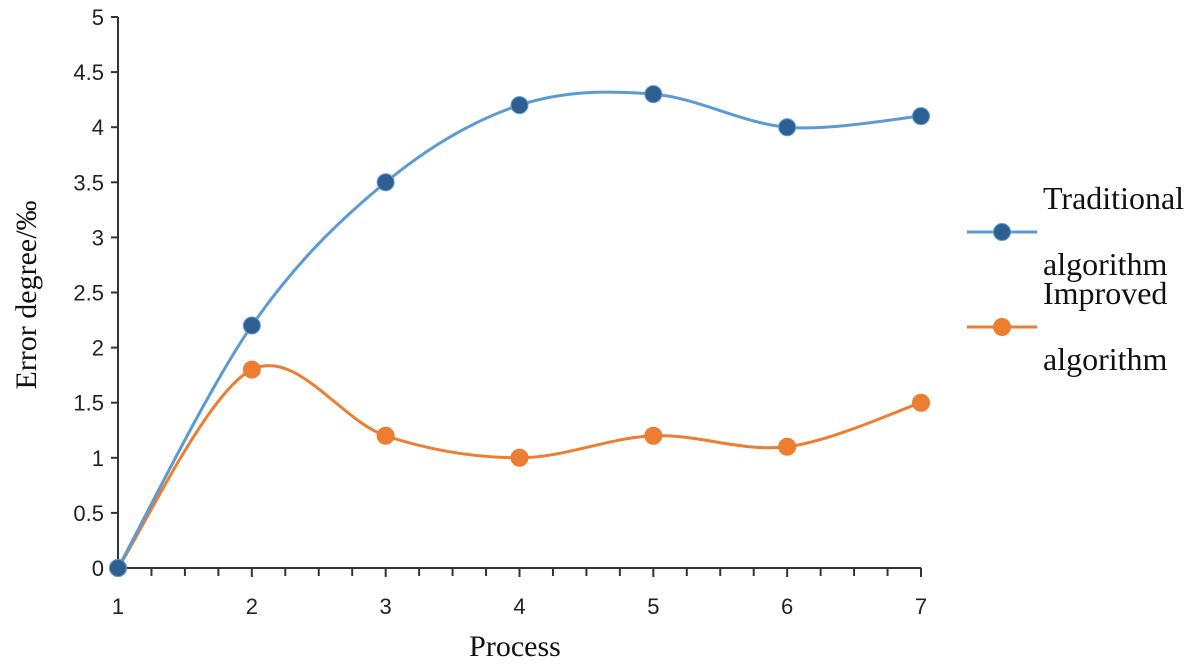  I want to click on y-tick-label: 3, so click(98, 237).